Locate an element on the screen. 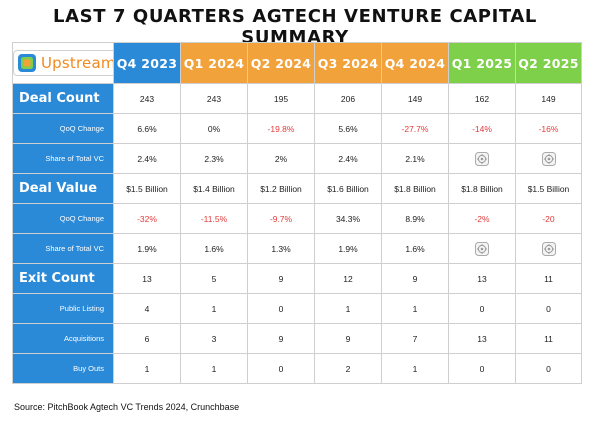 The height and width of the screenshot is (421, 590). column-header-q4-2023: Q4 2023 is located at coordinates (147, 63).